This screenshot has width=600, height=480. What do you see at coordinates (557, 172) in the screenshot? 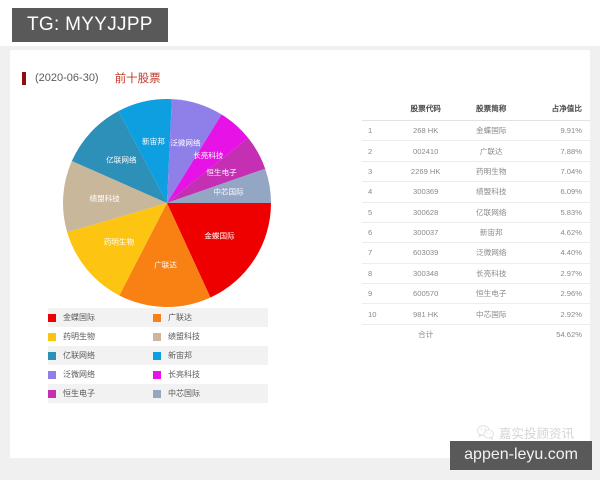
I see `cell-pct: 7.04%` at bounding box center [557, 172].